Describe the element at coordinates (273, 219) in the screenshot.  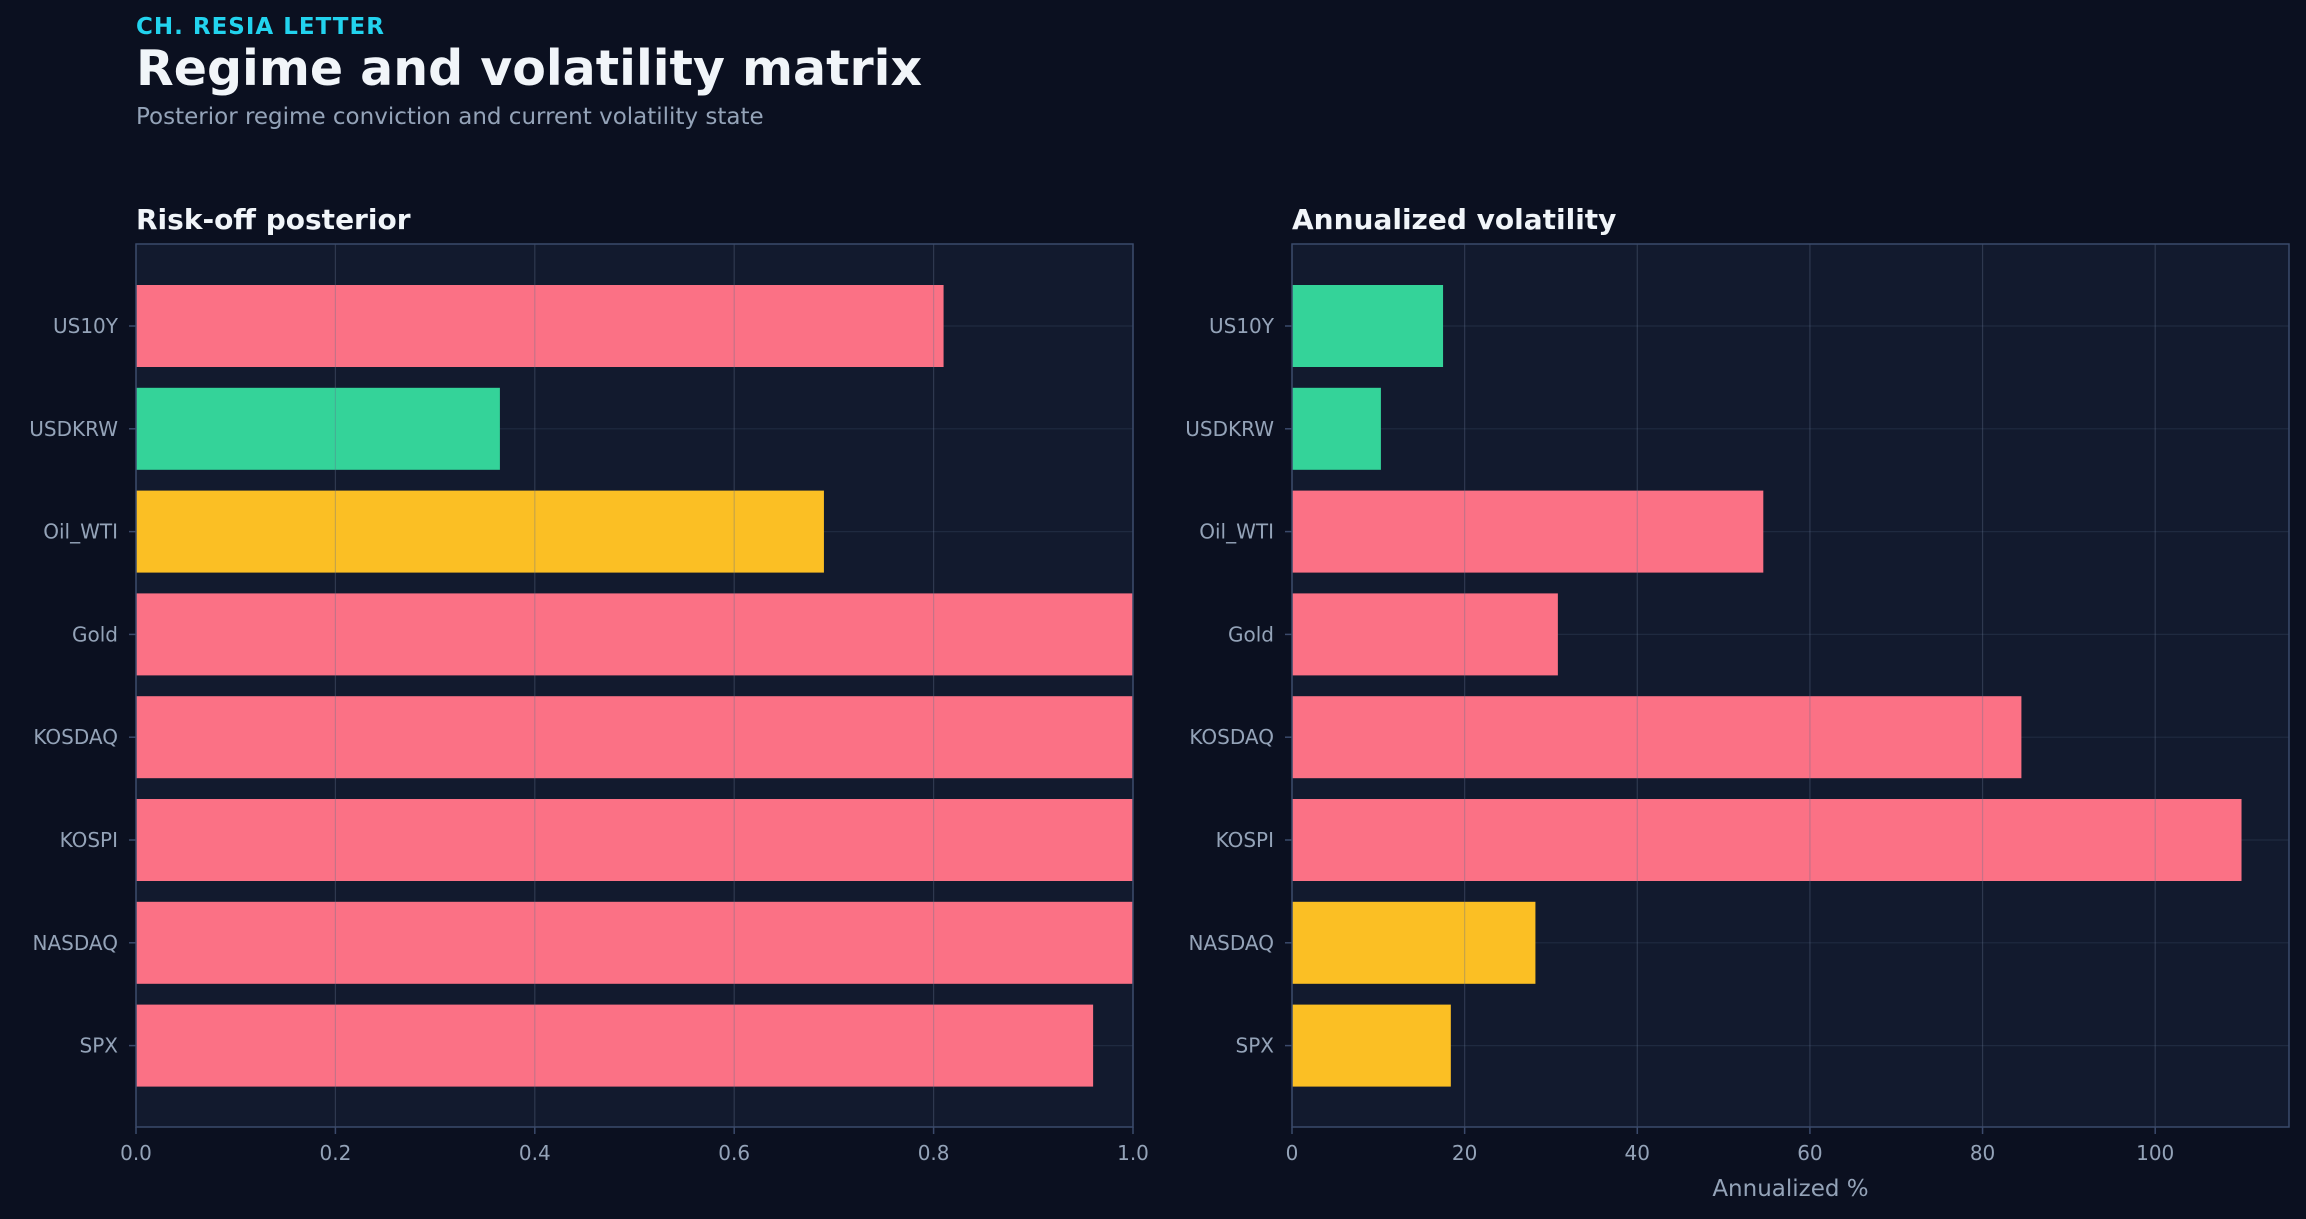
I see `chart-title: Risk-off posterior` at that location.